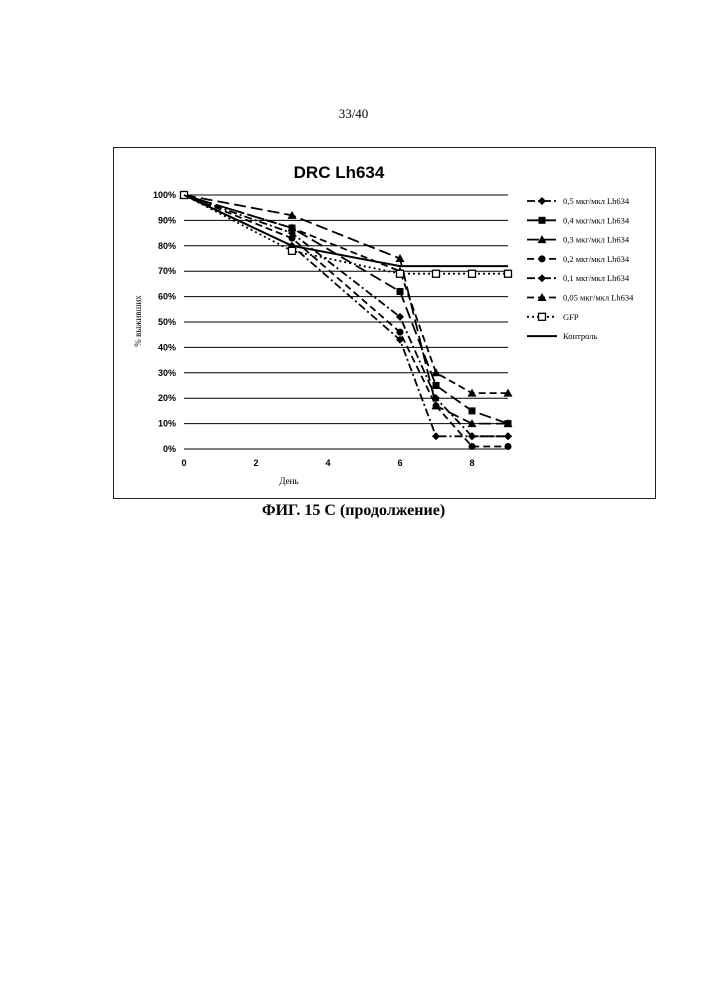 This screenshot has width=707, height=1000. Describe the element at coordinates (353, 511) in the screenshot. I see `figure-caption: ФИГ. 15 С (продолжение)` at that location.